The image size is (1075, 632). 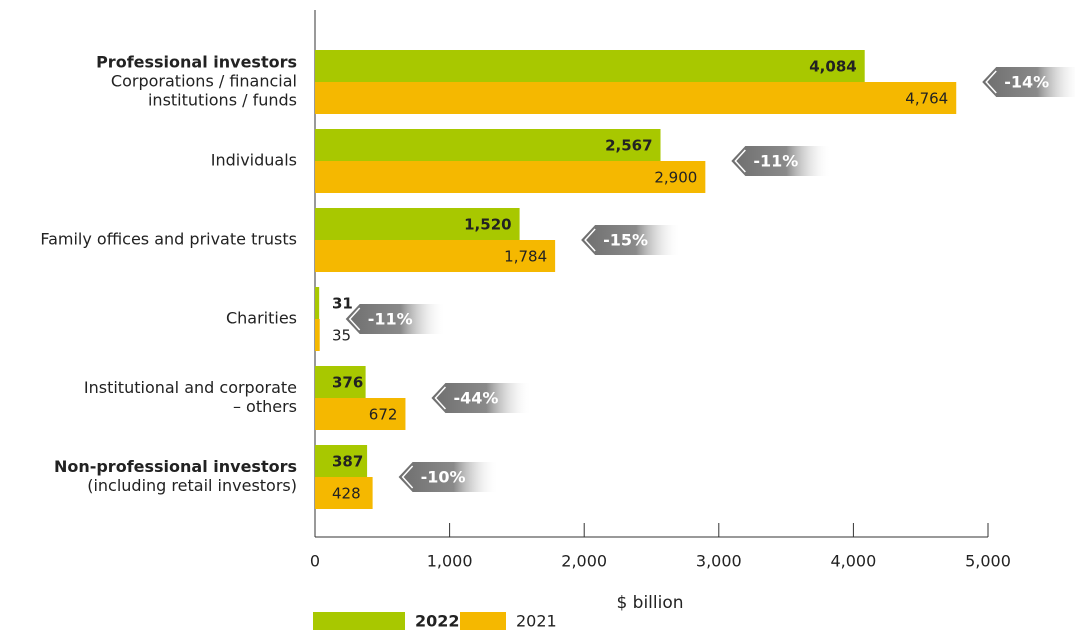 What do you see at coordinates (649, 603) in the screenshot?
I see `x-axis-title: $ billion` at bounding box center [649, 603].